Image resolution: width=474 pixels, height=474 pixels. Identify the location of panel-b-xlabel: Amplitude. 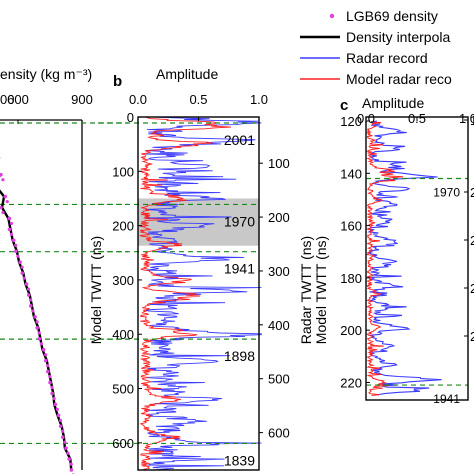
(187, 74).